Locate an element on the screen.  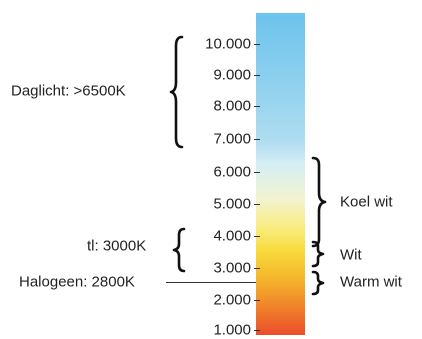
daglicht-label: Daglicht: >6500K is located at coordinates (68, 91).